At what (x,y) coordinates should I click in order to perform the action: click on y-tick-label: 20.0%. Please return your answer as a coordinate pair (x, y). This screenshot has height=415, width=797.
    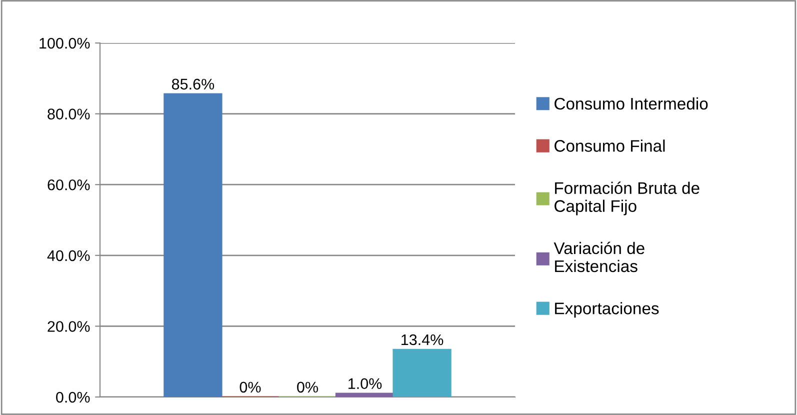
    Looking at the image, I should click on (69, 326).